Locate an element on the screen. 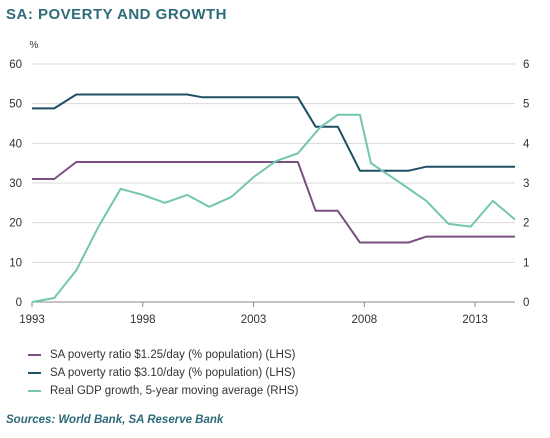 The image size is (550, 438). right-tick-label: 0 is located at coordinates (526, 303).